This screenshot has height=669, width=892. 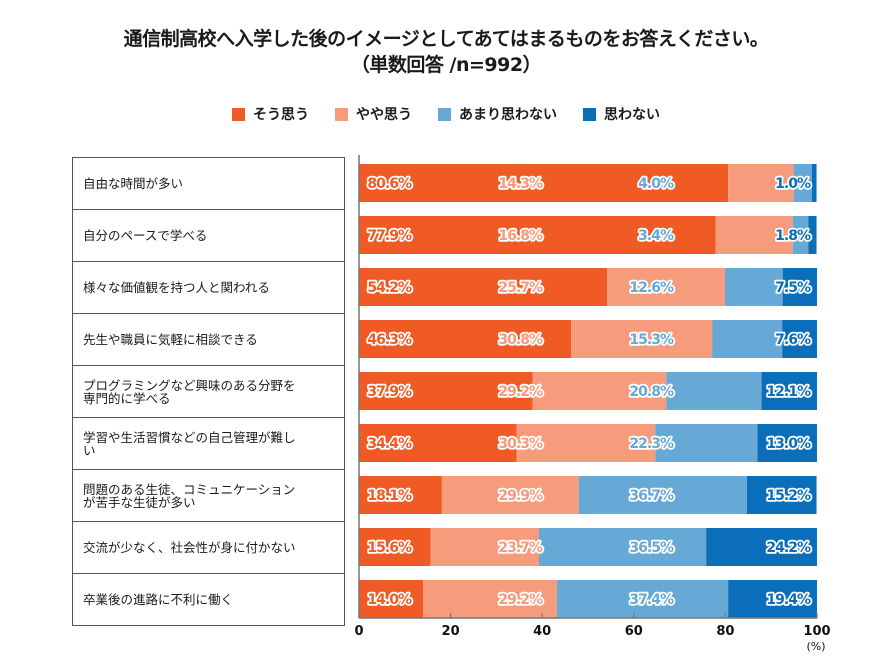 I want to click on legend-item-3: 思わない, so click(x=621, y=114).